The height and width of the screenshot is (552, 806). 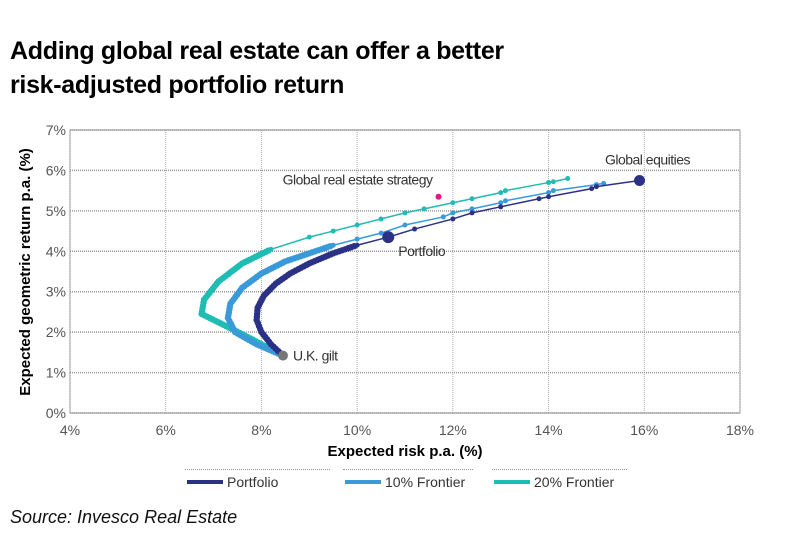 I want to click on uk-gilt-marker, so click(x=282, y=355).